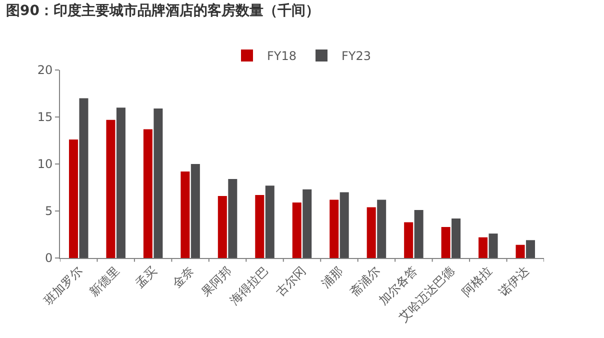 Image resolution: width=604 pixels, height=338 pixels. What do you see at coordinates (290, 282) in the screenshot?
I see `x-tick-label: 古尔冈` at bounding box center [290, 282].